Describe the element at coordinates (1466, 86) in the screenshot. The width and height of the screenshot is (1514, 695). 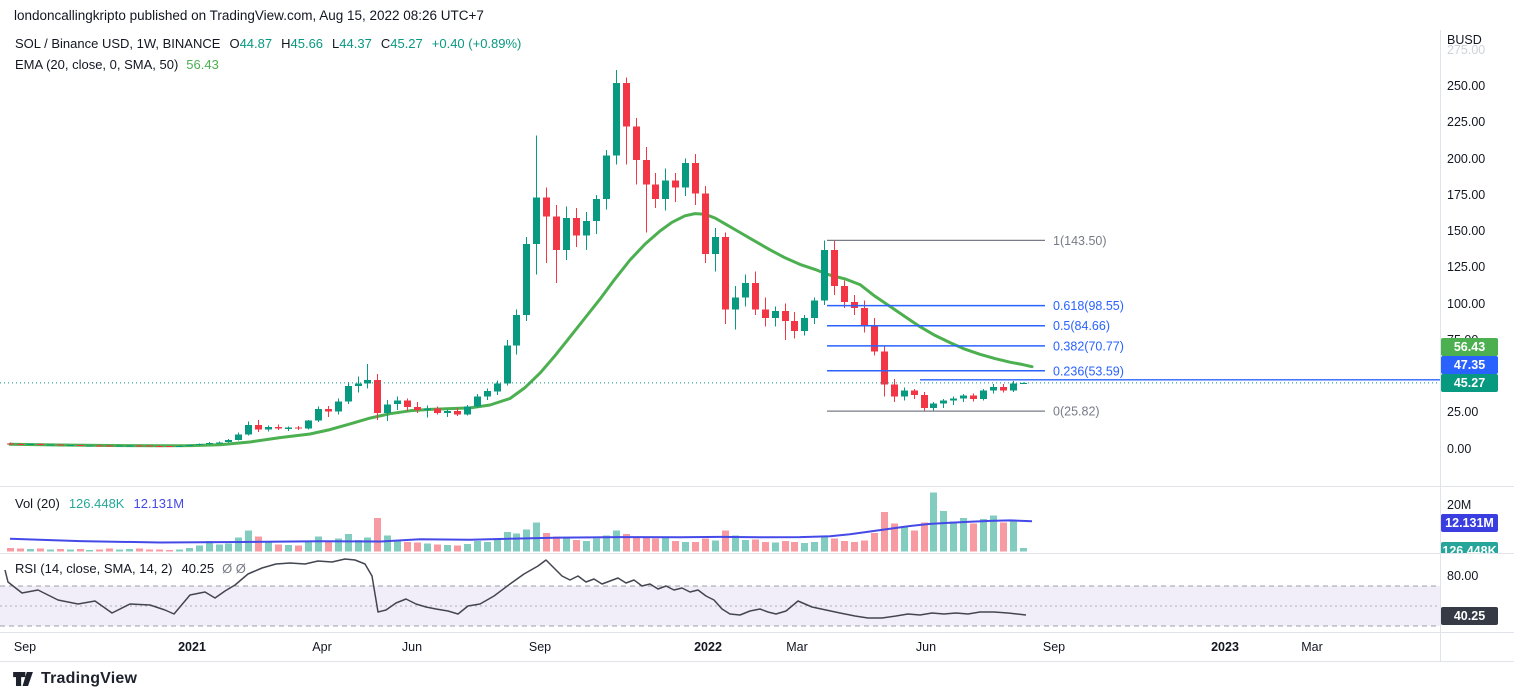
I see `price-tick-label: 250.00` at that location.